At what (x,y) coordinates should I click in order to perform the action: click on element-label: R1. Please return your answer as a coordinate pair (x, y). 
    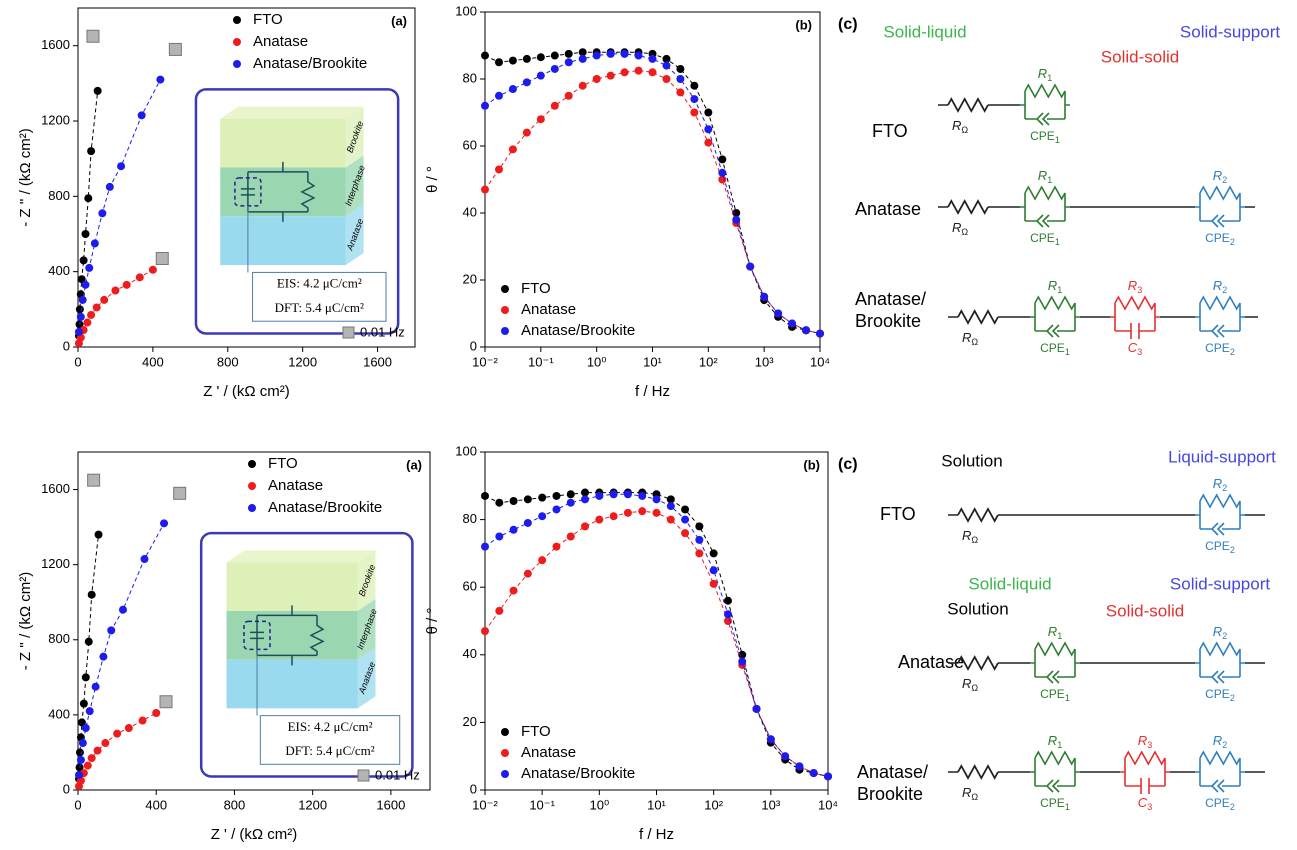
    Looking at the image, I should click on (1045, 176).